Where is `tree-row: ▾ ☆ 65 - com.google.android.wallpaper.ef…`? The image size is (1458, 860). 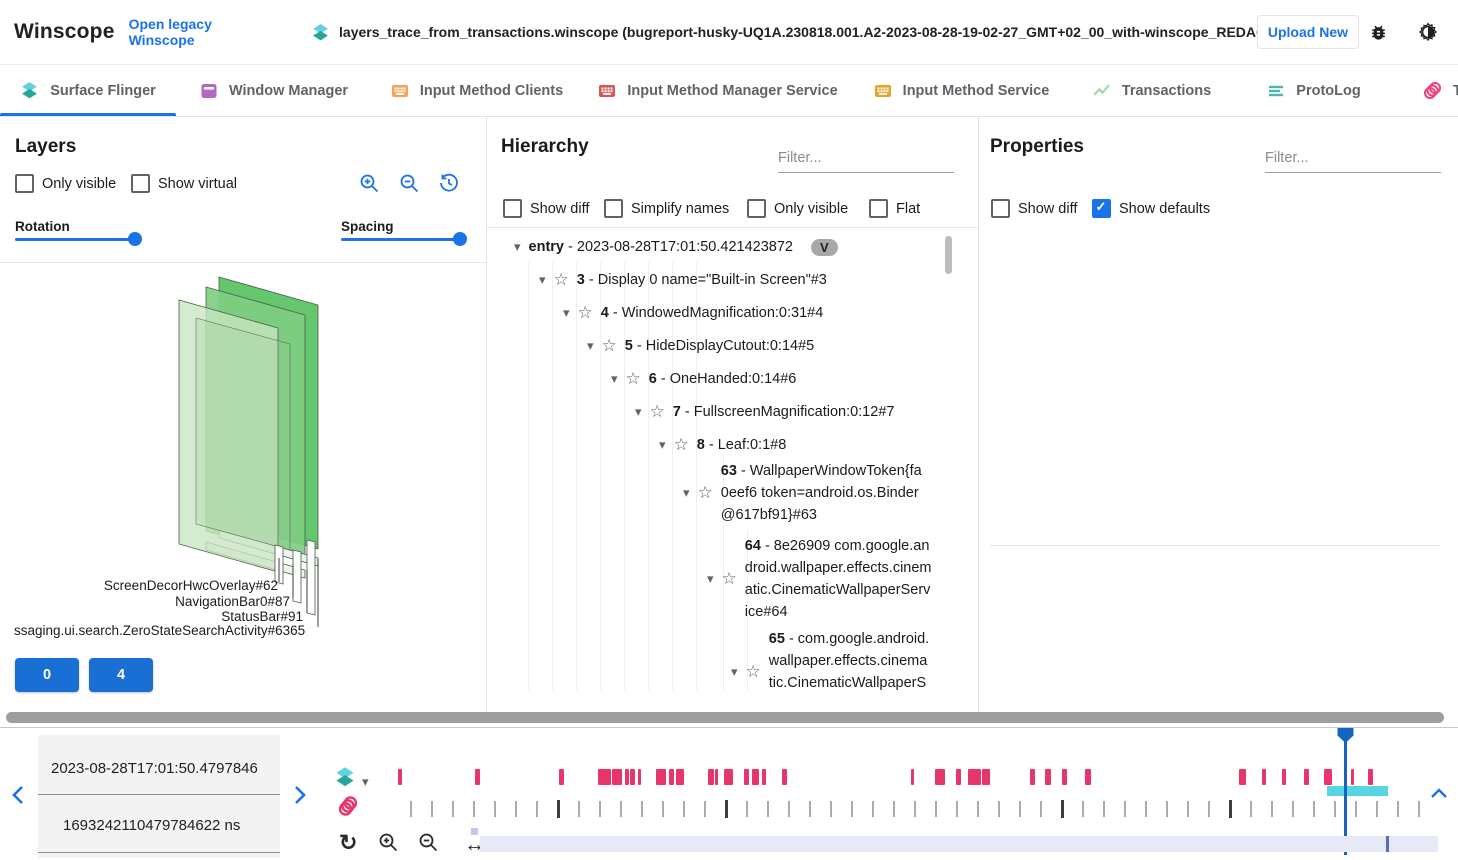 tree-row: ▾ ☆ 65 - com.google.android.wallpaper.ef… is located at coordinates (830, 672).